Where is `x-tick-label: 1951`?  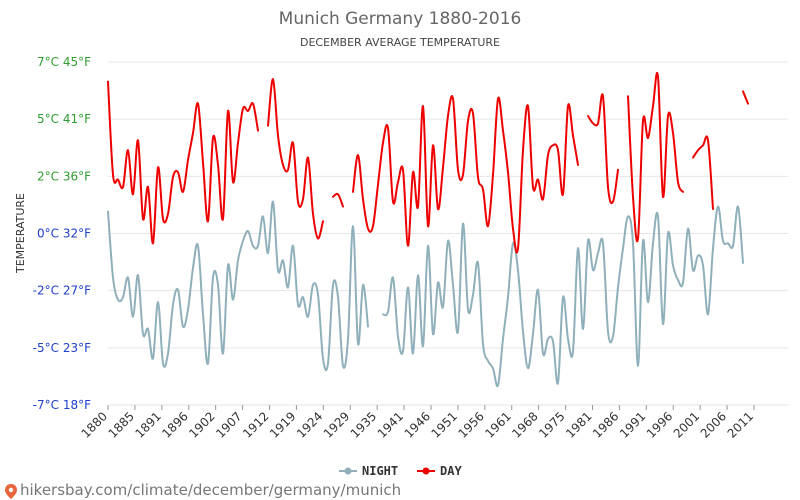 x-tick-label: 1951 is located at coordinates (444, 424).